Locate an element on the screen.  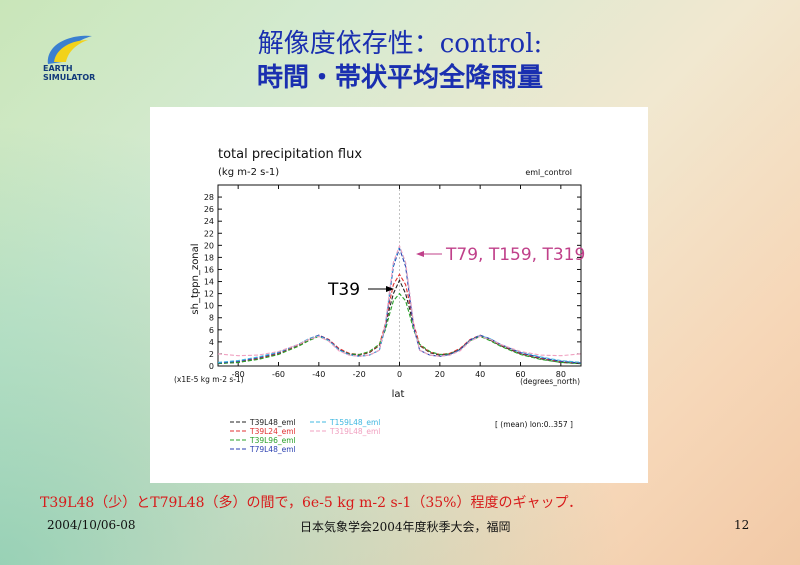
x-tick-label: 20 is located at coordinates (440, 374).